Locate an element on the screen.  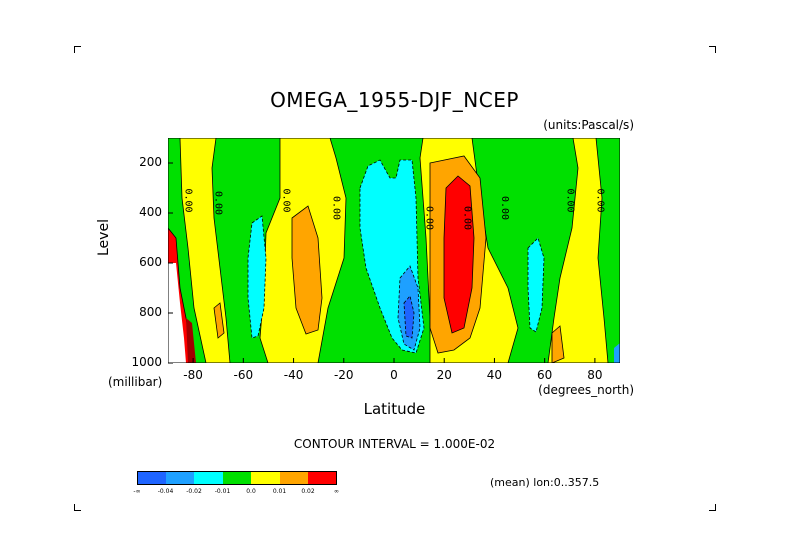
orange-region-south-small is located at coordinates (219, 320).